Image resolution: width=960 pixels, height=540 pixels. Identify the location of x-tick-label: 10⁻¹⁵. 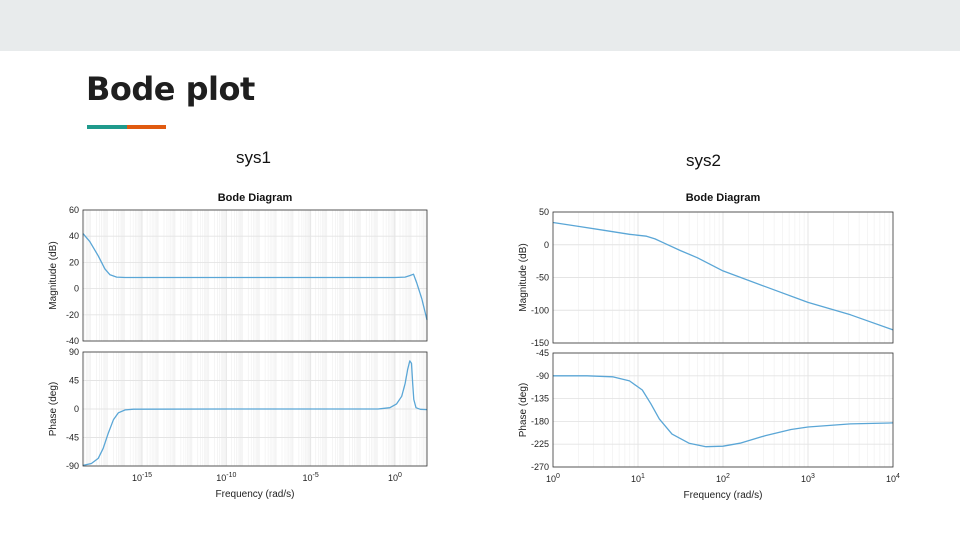
(142, 477).